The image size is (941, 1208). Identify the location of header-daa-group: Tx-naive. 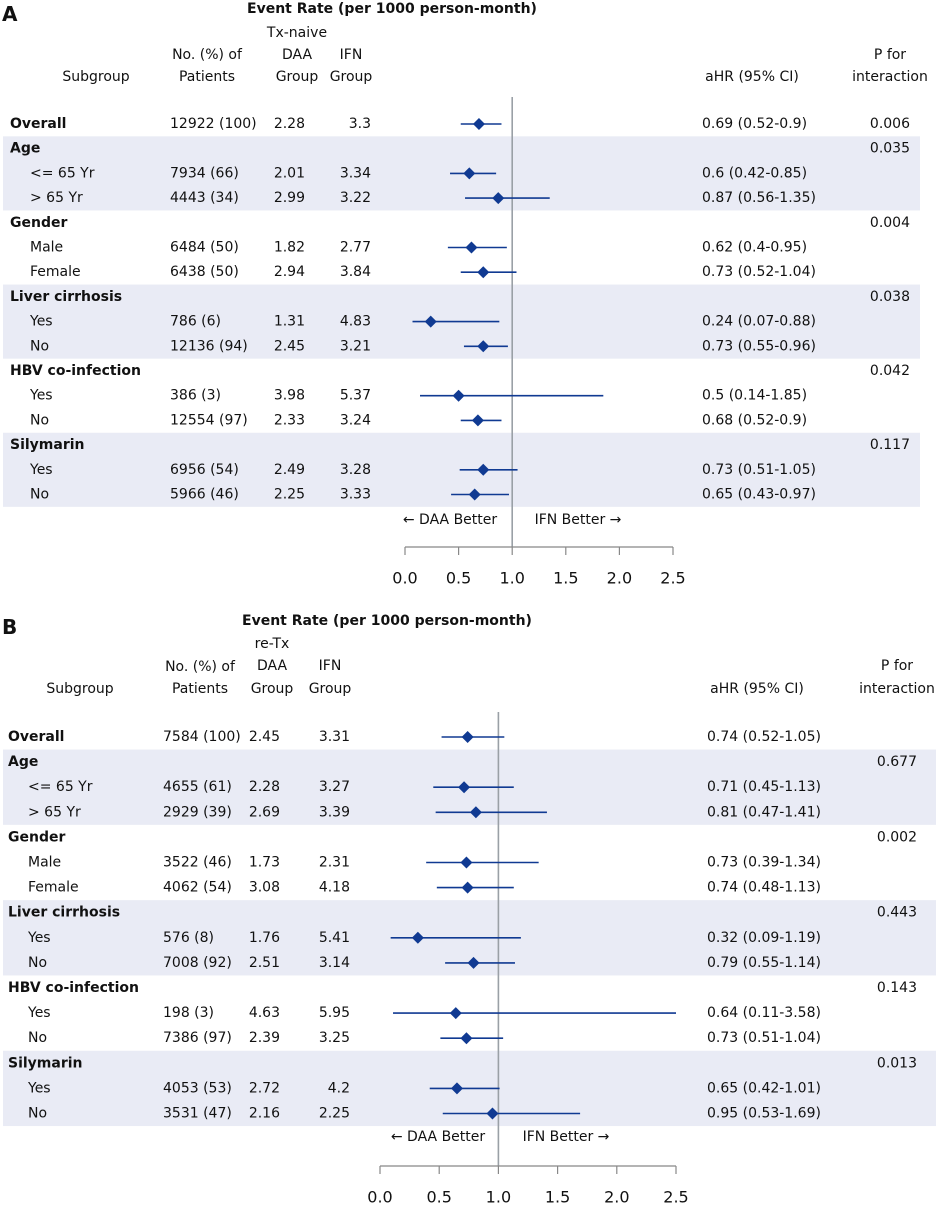
(296, 33).